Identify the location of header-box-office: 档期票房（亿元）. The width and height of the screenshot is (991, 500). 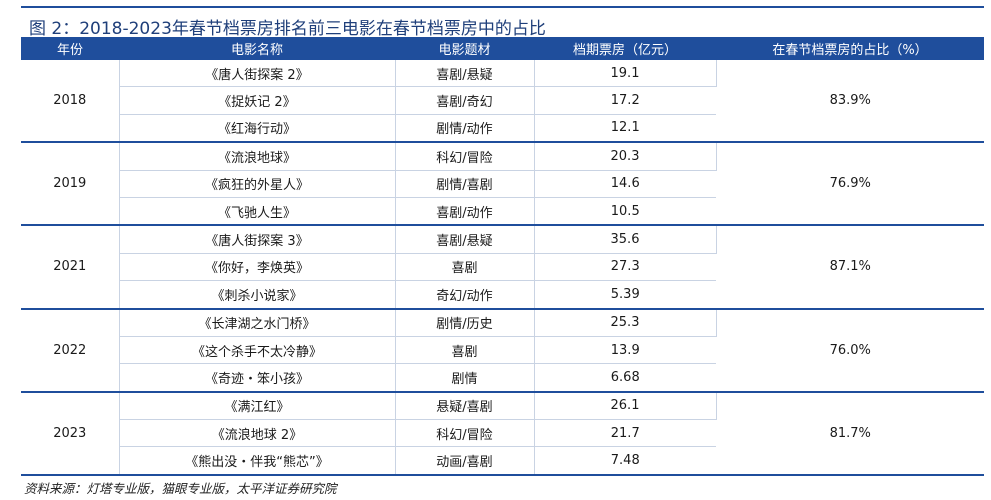
(625, 48).